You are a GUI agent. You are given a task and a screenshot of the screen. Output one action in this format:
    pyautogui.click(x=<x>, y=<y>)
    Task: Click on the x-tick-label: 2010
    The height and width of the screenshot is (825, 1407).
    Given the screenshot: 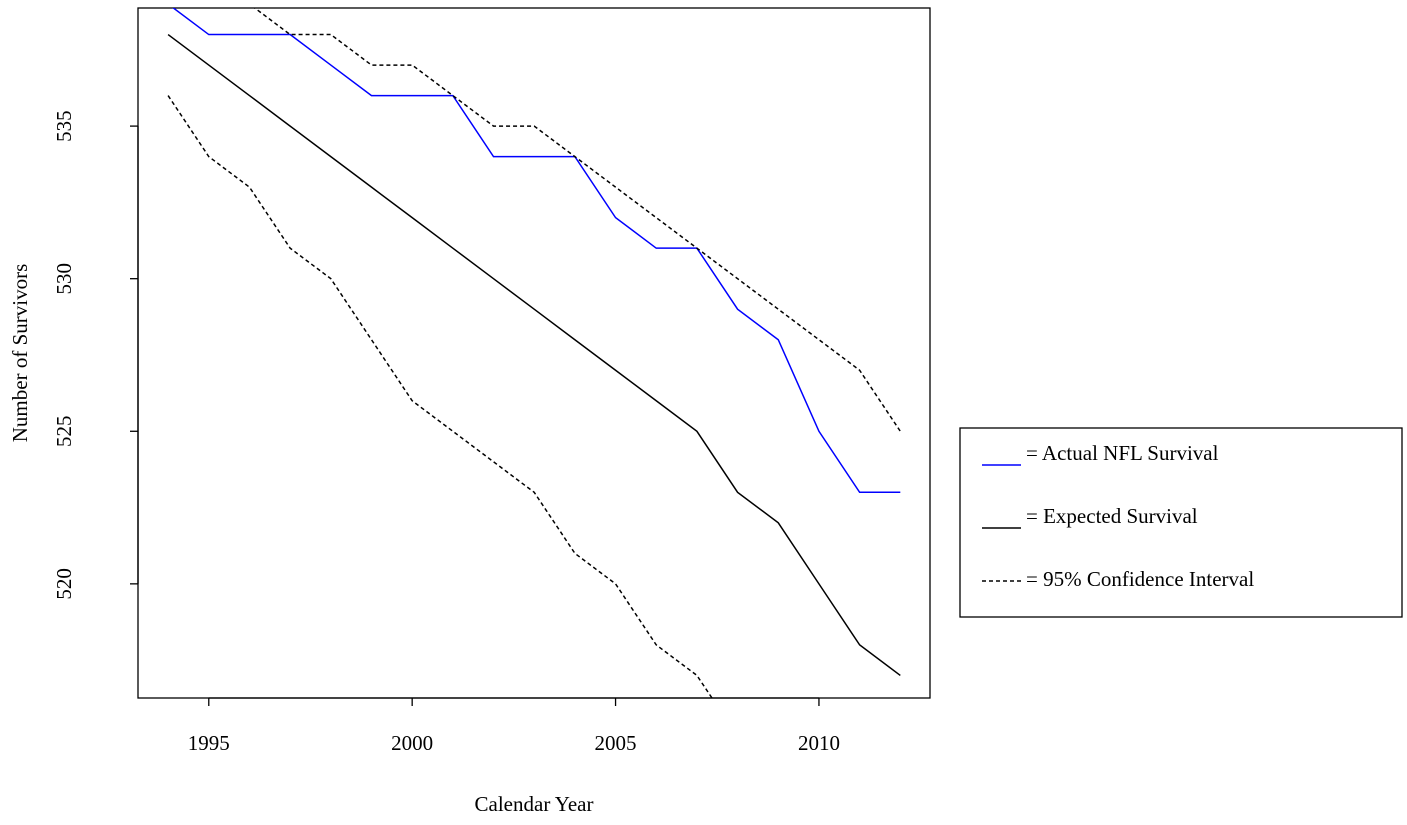 What is the action you would take?
    pyautogui.click(x=819, y=743)
    